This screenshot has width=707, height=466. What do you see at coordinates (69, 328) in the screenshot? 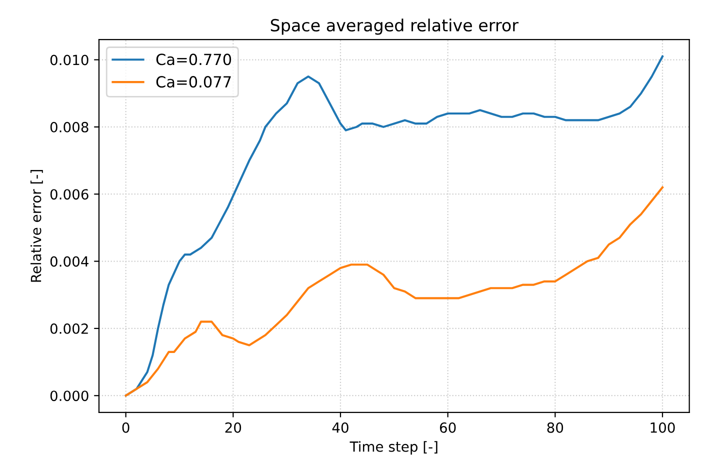
I see `y-tick-label: 0.002` at bounding box center [69, 328].